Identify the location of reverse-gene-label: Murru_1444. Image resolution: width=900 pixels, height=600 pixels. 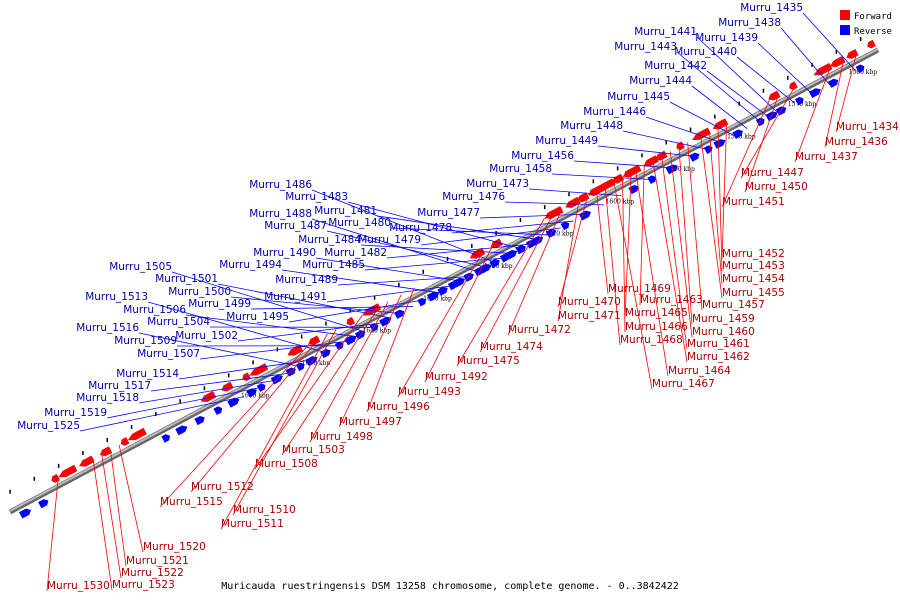
(660, 81).